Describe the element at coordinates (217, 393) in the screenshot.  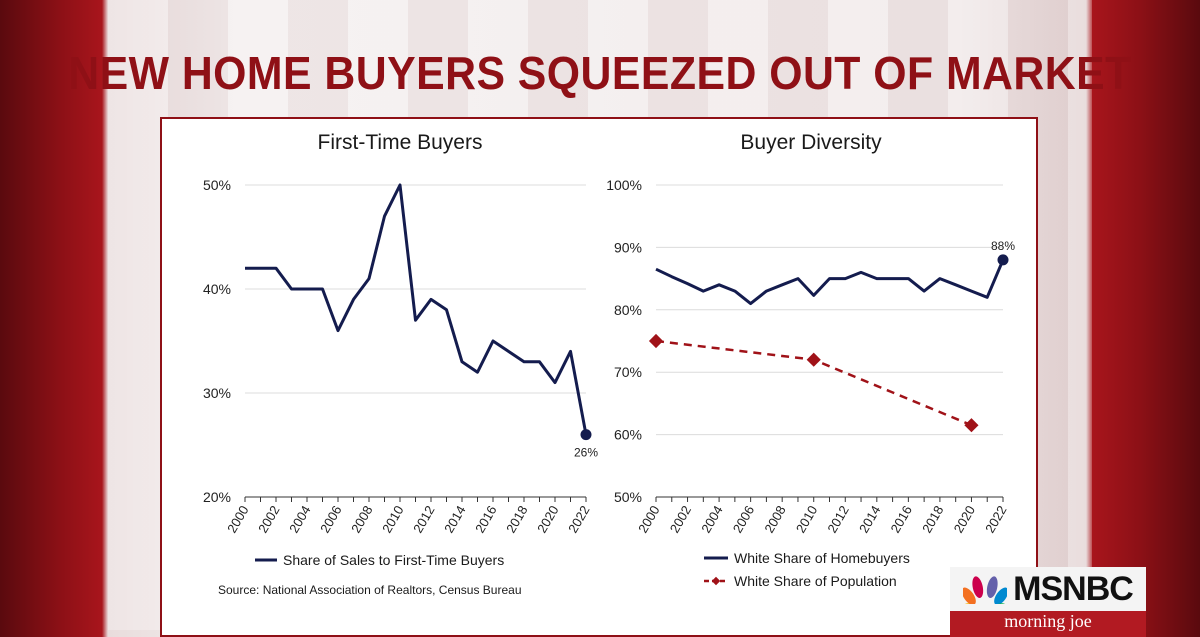
I see `y-tick-label: 30%` at that location.